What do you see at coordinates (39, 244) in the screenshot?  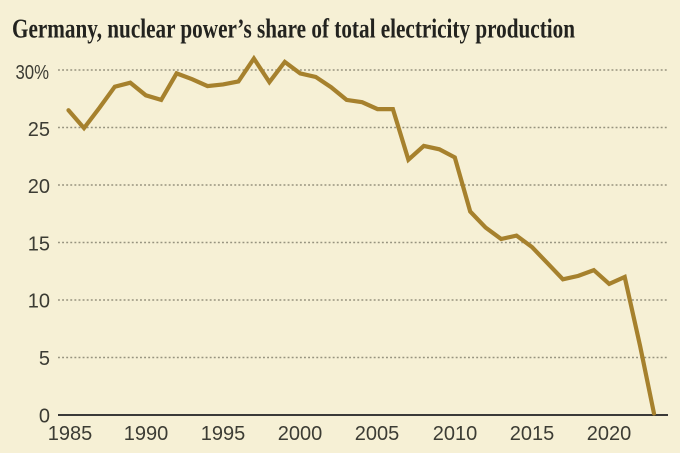 I see `svg-text: 15` at bounding box center [39, 244].